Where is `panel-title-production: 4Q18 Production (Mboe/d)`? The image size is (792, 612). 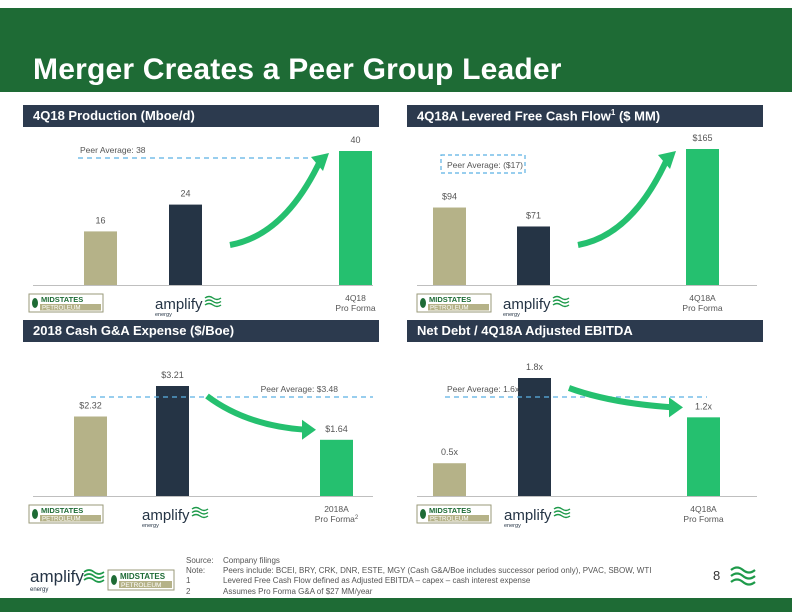
panel-title-production: 4Q18 Production (Mboe/d) is located at coordinates (114, 115).